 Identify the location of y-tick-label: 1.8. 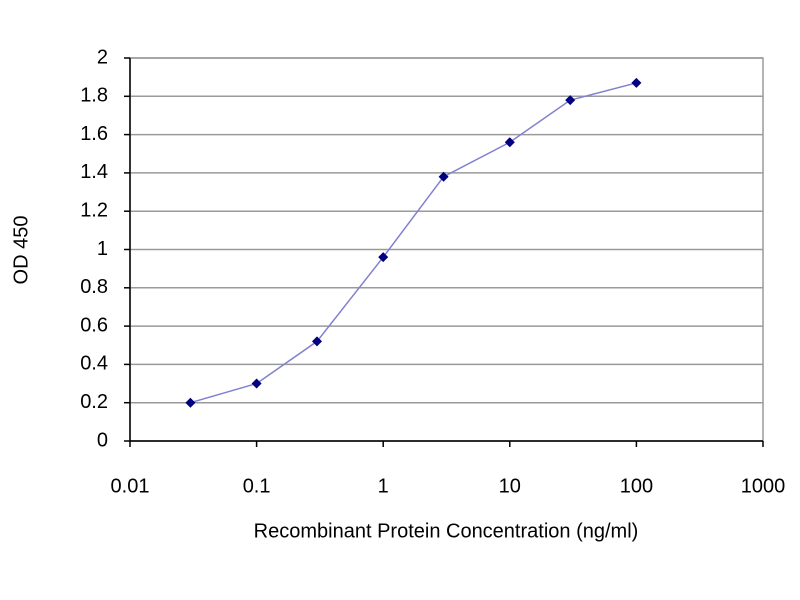
(94, 96).